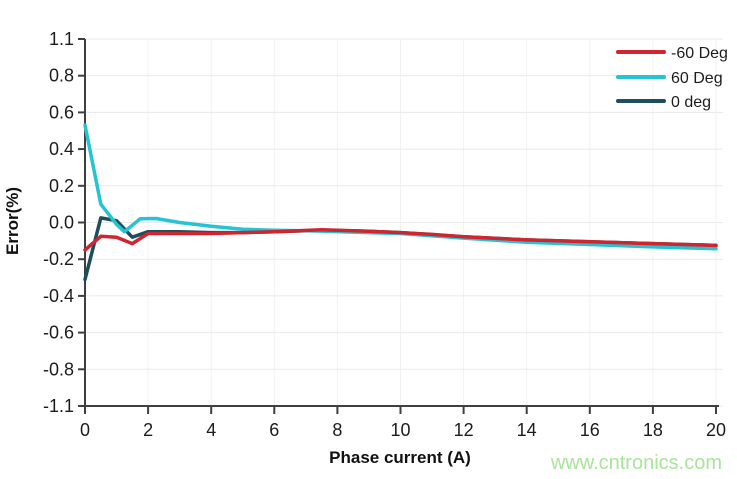 The height and width of the screenshot is (479, 737). I want to click on y-tick-label: 0.0, so click(61, 223).